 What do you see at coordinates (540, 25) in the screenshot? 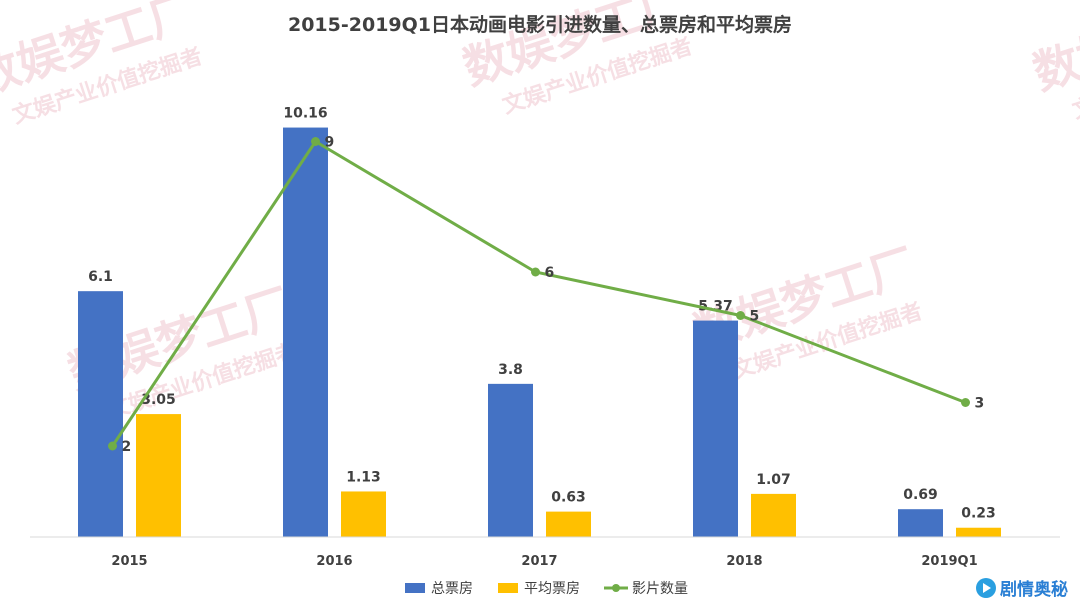
I see `chart-title: 2015-2019Q1日本动画电影引进数量、总票房和平均票房` at bounding box center [540, 25].